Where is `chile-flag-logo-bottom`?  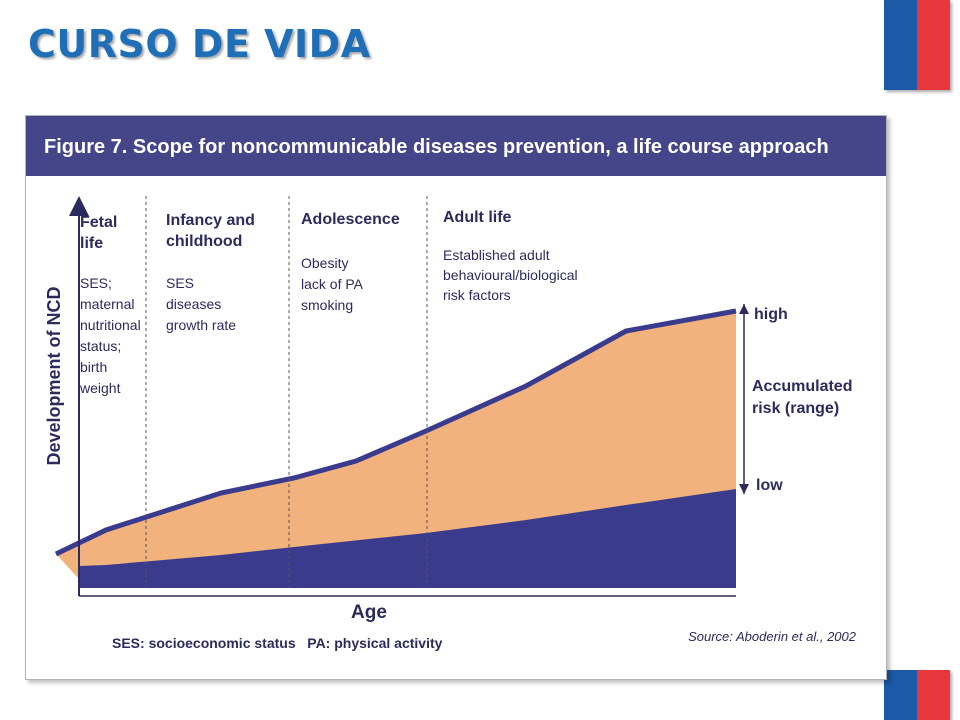 chile-flag-logo-bottom is located at coordinates (917, 695).